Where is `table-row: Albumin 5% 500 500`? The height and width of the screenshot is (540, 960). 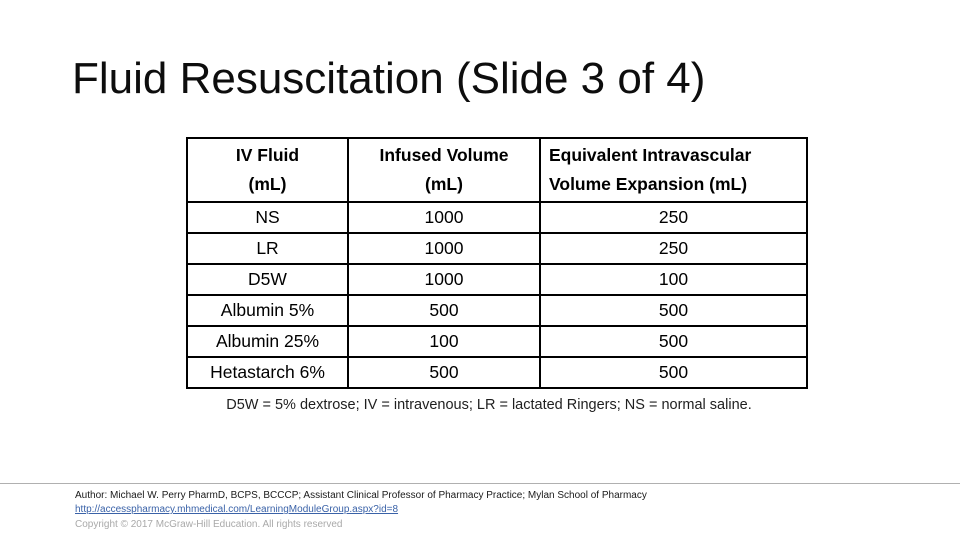
table-row: Albumin 5% 500 500 is located at coordinates (497, 310).